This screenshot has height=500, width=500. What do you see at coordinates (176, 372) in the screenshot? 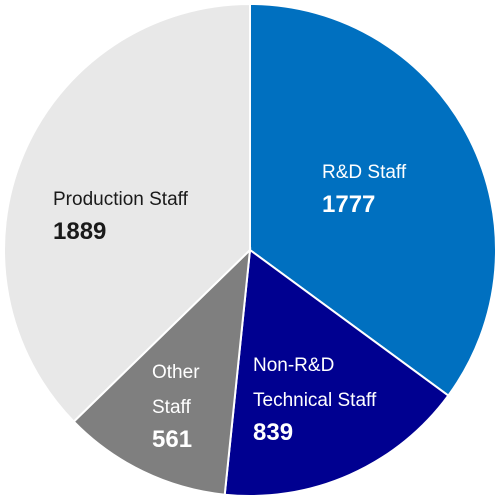
I see `slice-label-2-line-0: Other` at bounding box center [176, 372].